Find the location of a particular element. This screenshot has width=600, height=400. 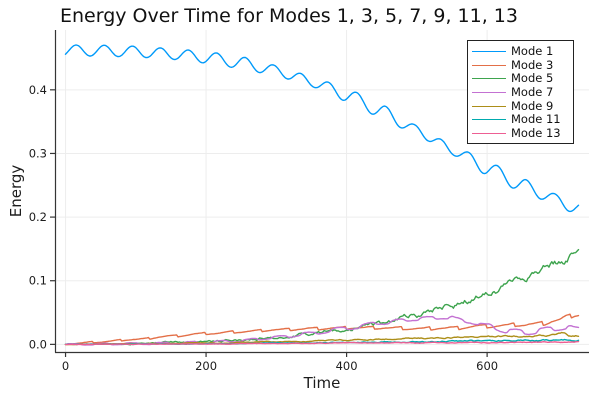

legend-item-mode-5: Mode 5 is located at coordinates (520, 79).